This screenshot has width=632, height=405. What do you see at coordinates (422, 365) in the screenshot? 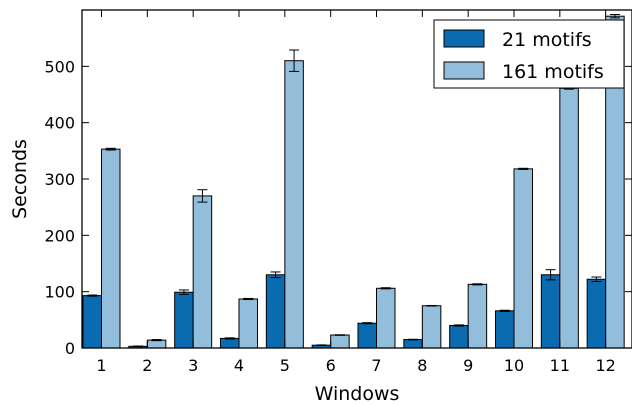
I see `x-tick-label: 8` at bounding box center [422, 365].